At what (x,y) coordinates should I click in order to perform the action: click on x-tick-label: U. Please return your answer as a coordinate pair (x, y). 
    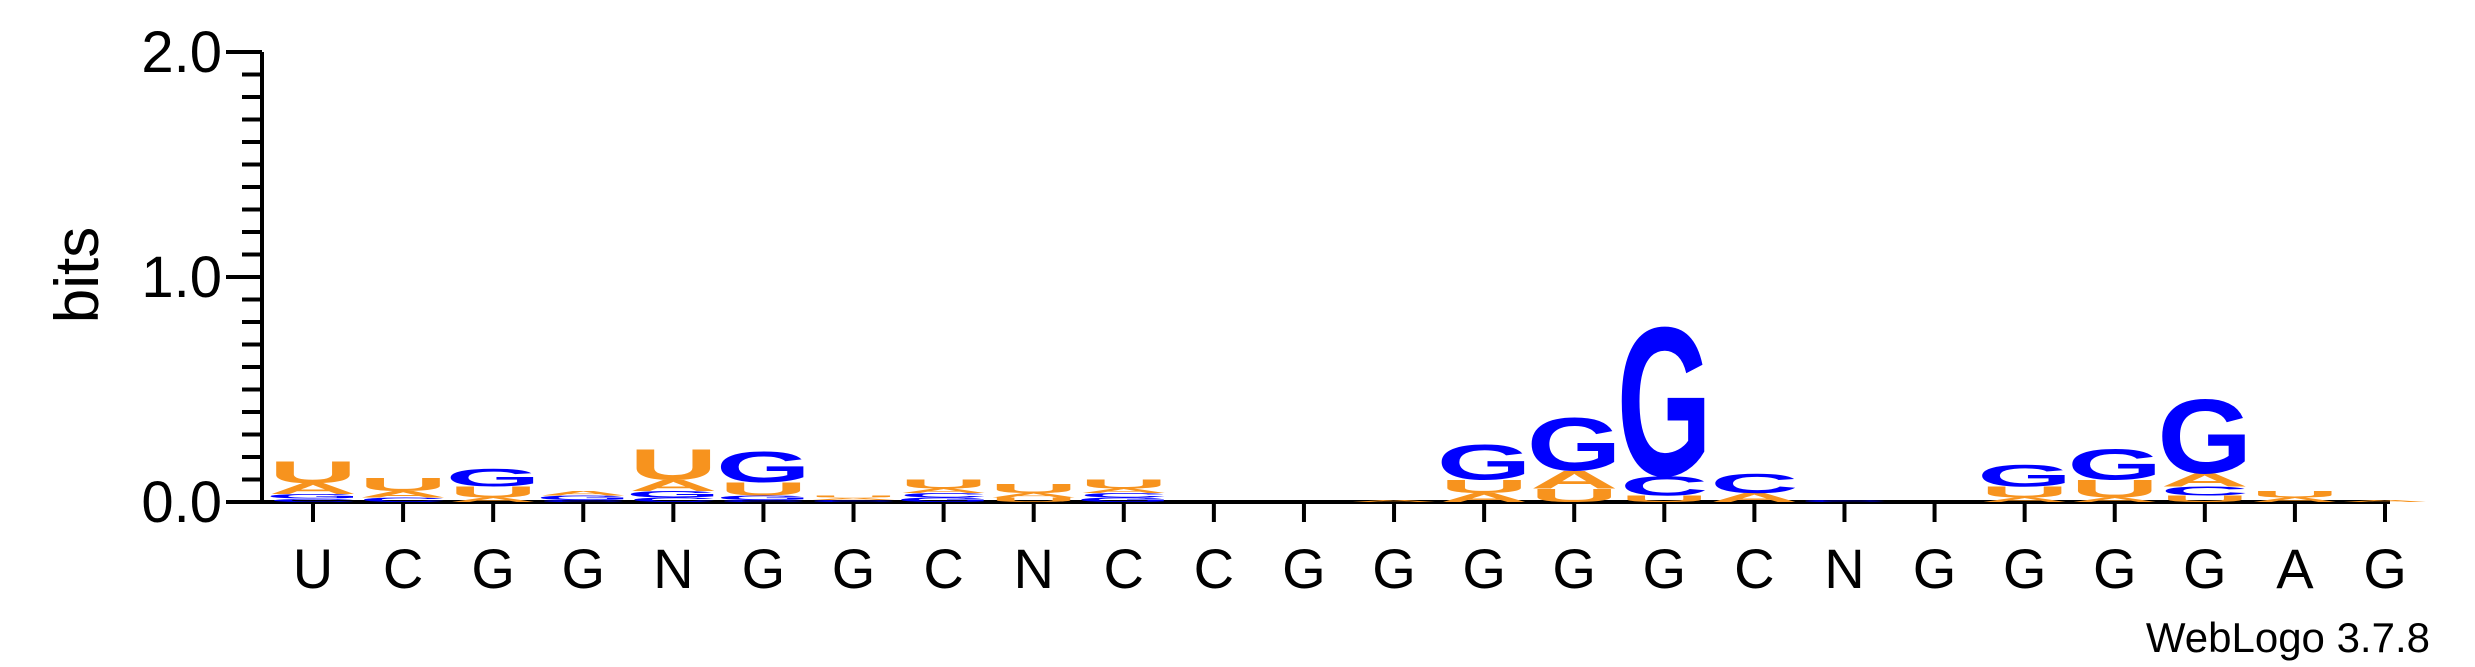
    Looking at the image, I should click on (313, 568).